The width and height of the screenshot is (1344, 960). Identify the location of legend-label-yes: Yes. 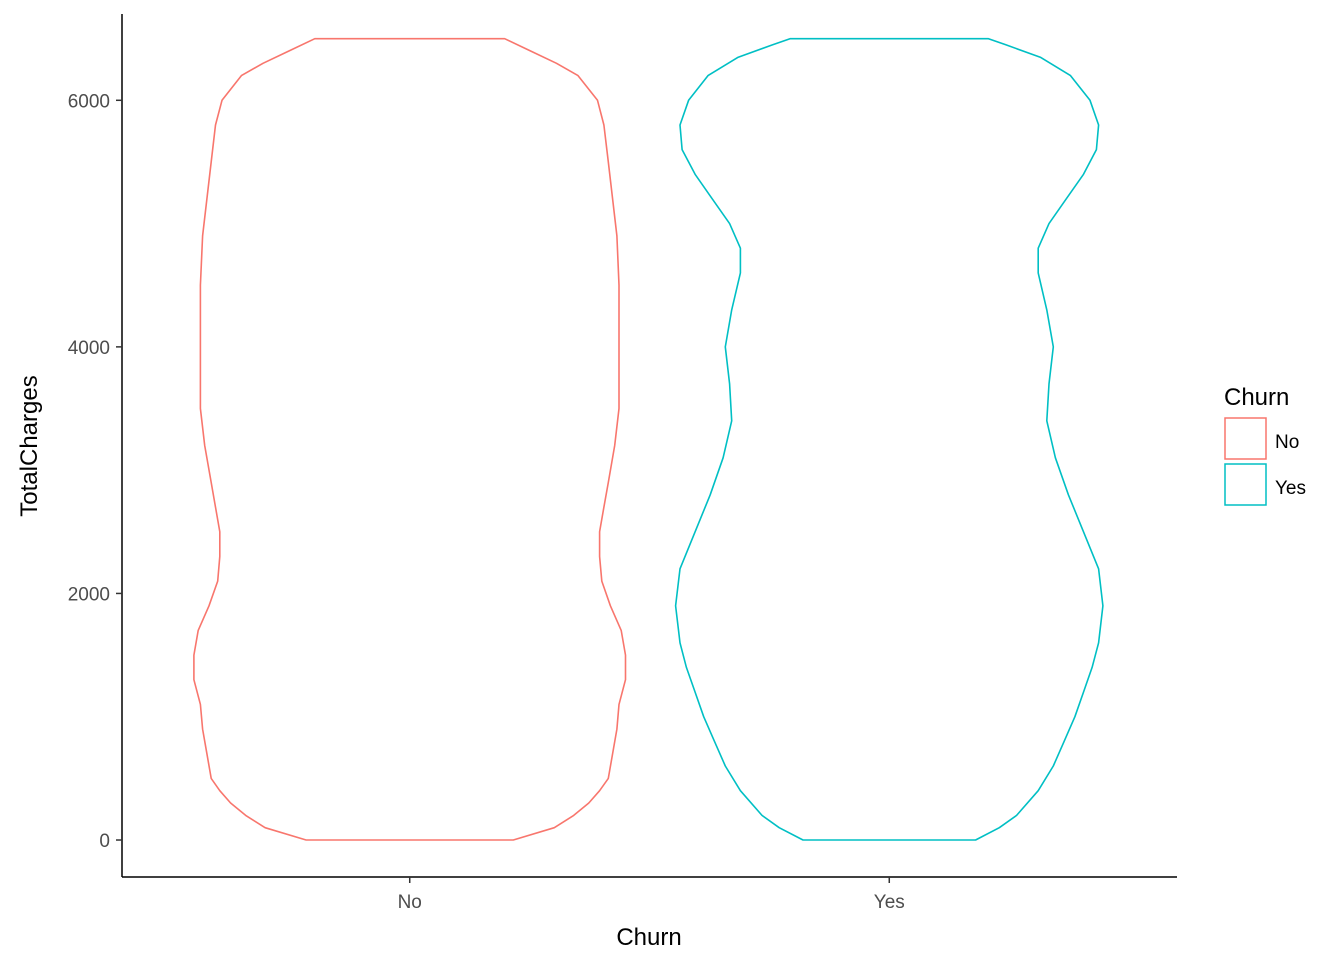
(1290, 488).